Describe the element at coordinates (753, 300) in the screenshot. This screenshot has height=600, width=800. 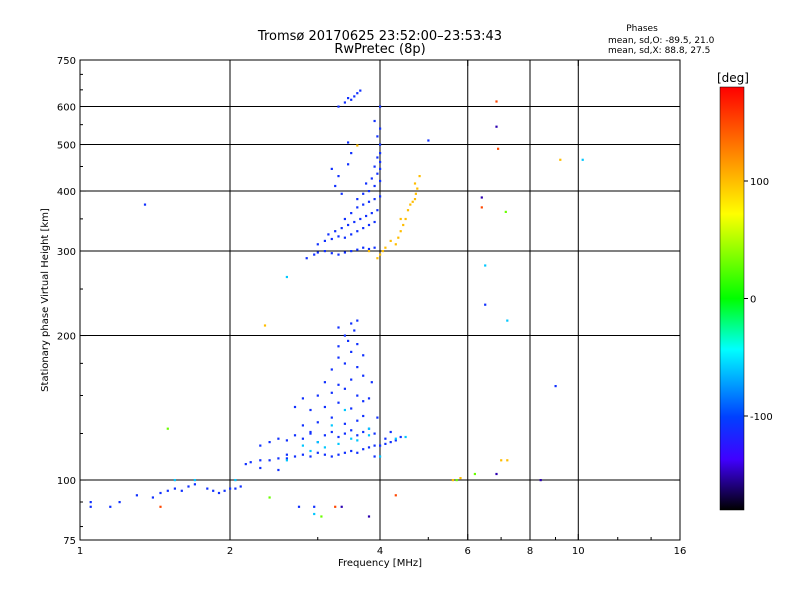
I see `colorbar-tick-label: 0` at that location.